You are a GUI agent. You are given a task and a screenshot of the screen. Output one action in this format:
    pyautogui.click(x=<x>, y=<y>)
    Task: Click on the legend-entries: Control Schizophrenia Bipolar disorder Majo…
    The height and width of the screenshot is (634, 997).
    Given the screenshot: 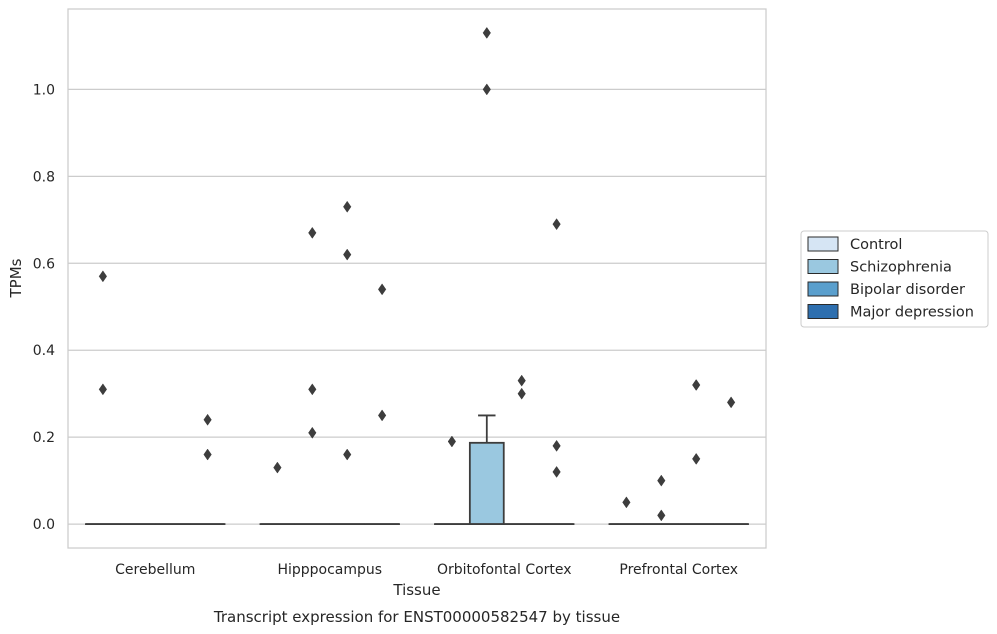 What is the action you would take?
    pyautogui.click(x=890, y=278)
    